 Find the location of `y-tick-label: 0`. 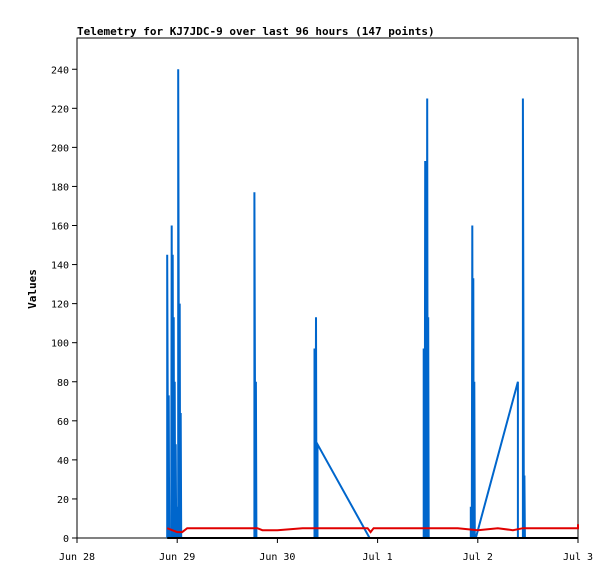

y-tick-label: 0 is located at coordinates (66, 539).